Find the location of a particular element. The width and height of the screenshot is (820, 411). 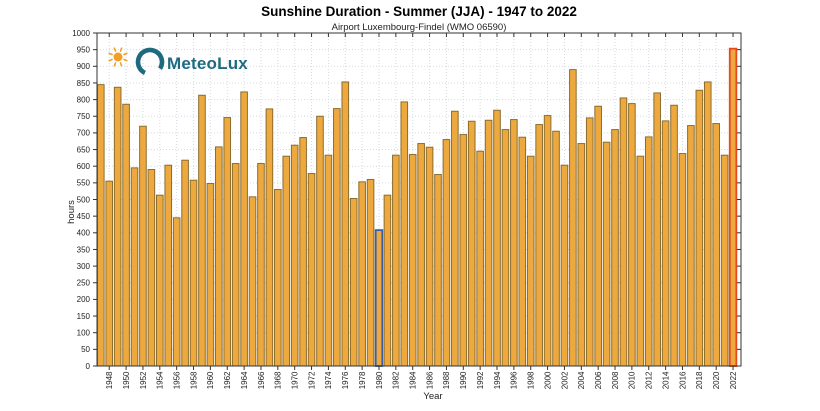

bar-2000 is located at coordinates (547, 241).